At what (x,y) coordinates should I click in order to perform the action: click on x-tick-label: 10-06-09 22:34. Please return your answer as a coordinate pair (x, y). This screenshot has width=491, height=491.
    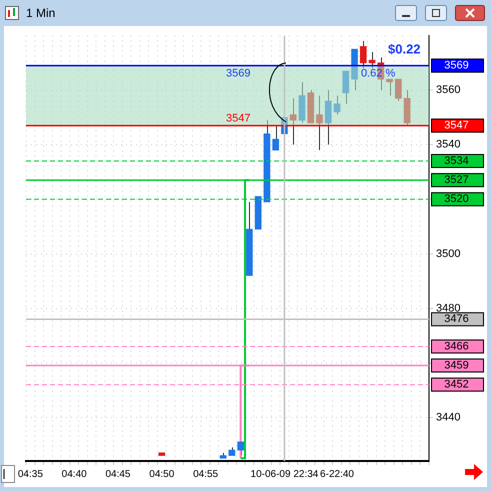
    Looking at the image, I should click on (284, 474).